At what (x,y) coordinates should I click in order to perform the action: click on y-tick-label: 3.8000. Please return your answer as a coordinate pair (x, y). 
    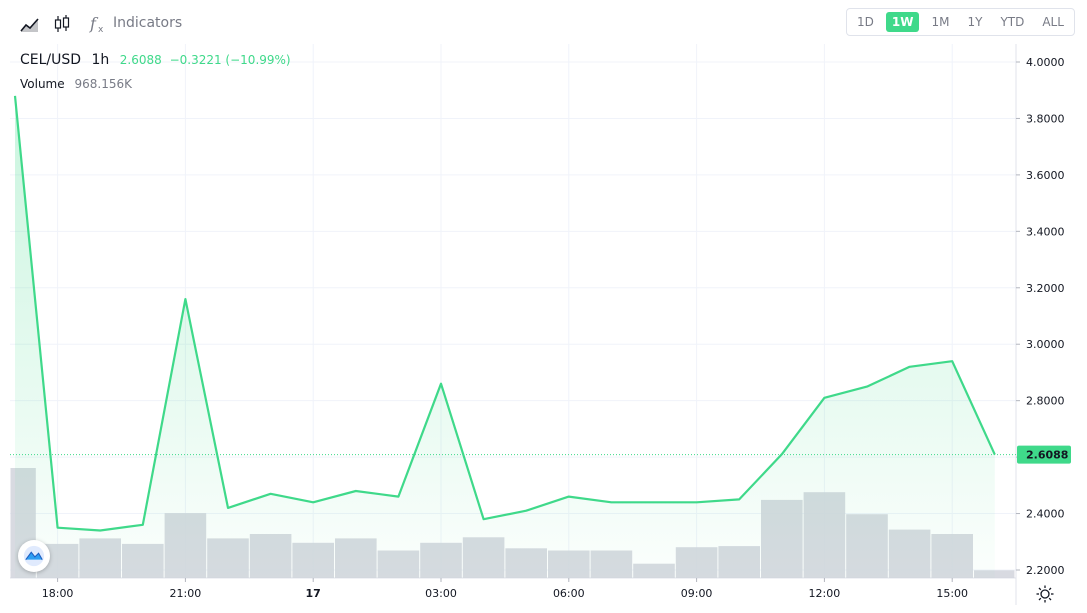
    Looking at the image, I should click on (1045, 118).